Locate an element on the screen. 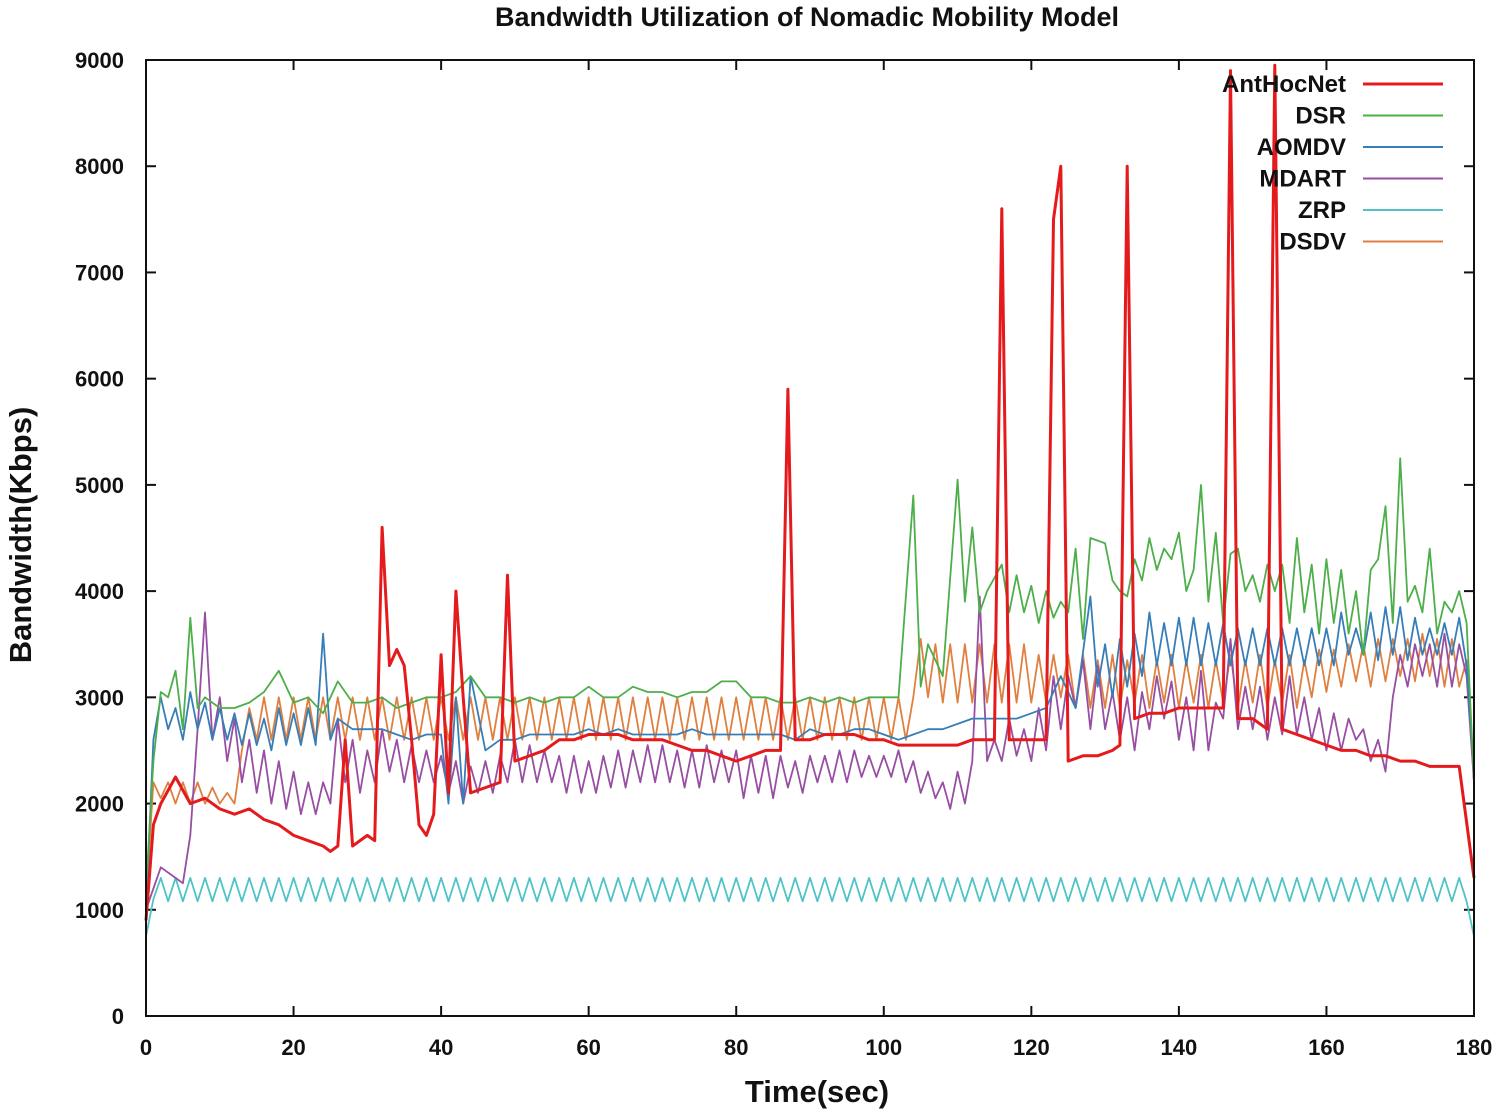 This screenshot has height=1114, width=1500. y-tick-label: 5000 is located at coordinates (99, 485).